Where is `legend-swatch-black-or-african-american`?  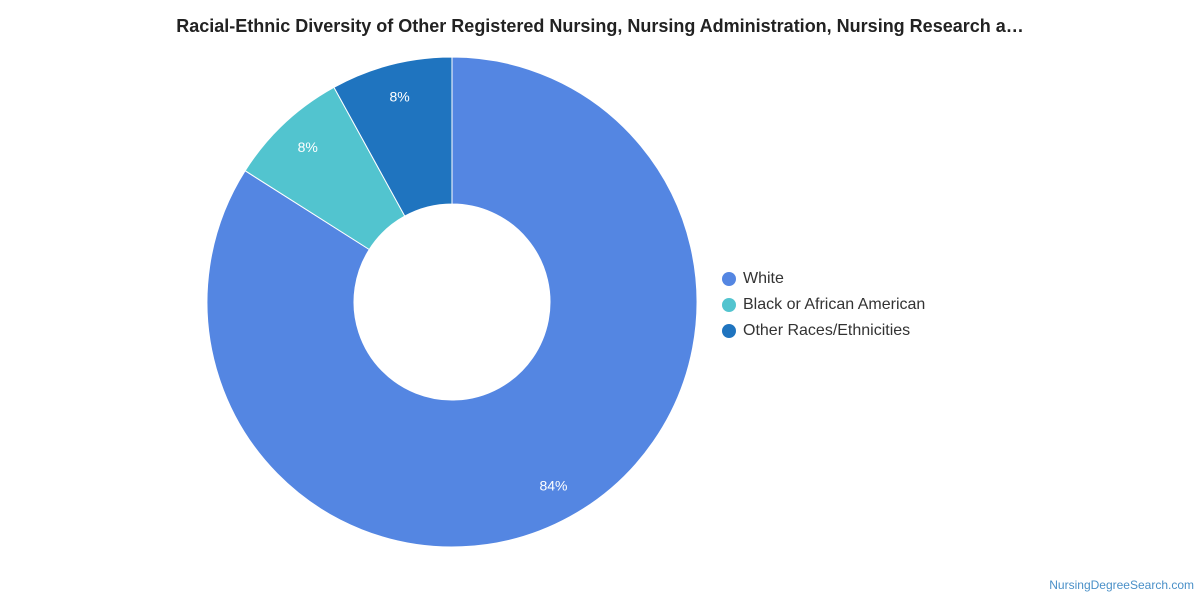
legend-swatch-black-or-african-american is located at coordinates (729, 305).